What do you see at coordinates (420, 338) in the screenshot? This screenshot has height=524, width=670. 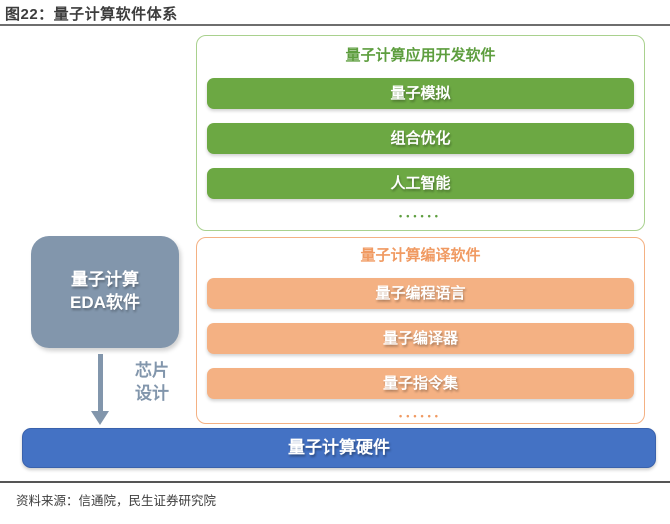 I see `compiler-item-compiler: 量子编译器` at bounding box center [420, 338].